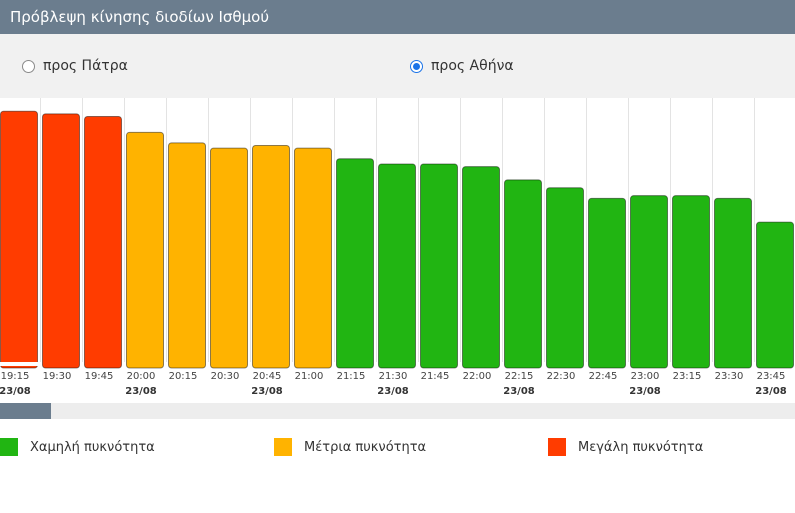  What do you see at coordinates (557, 447) in the screenshot?
I see `legend-swatch-high` at bounding box center [557, 447].